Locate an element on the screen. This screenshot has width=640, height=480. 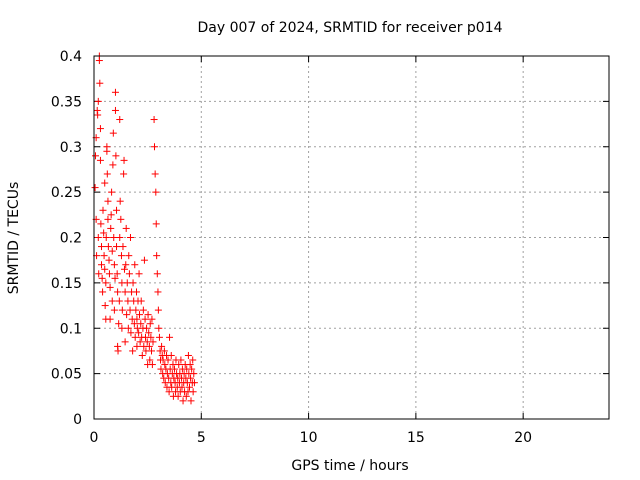
data-points is located at coordinates (144, 228).